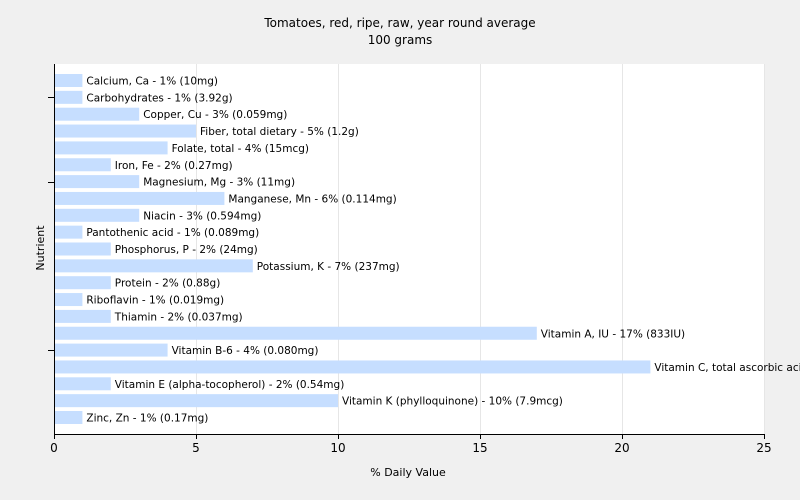  Describe the element at coordinates (400, 40) in the screenshot. I see `chart-subtitle: 100 grams` at that location.